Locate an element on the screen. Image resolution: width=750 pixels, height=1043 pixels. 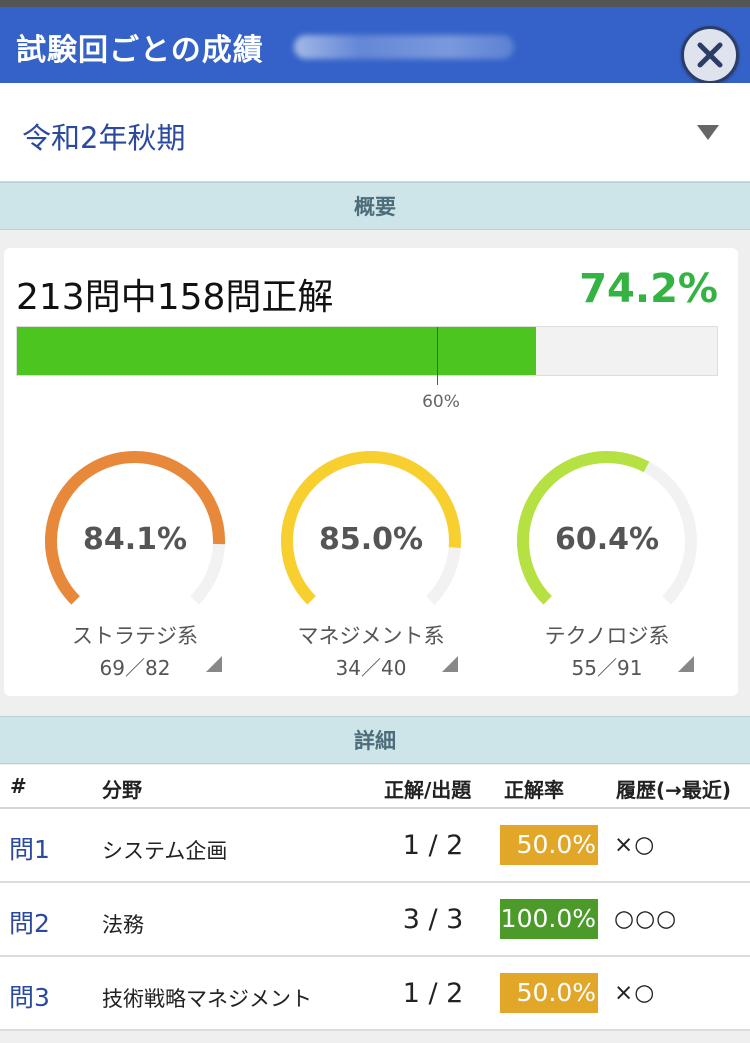
gauge-score: 69／82 is located at coordinates (135, 668).